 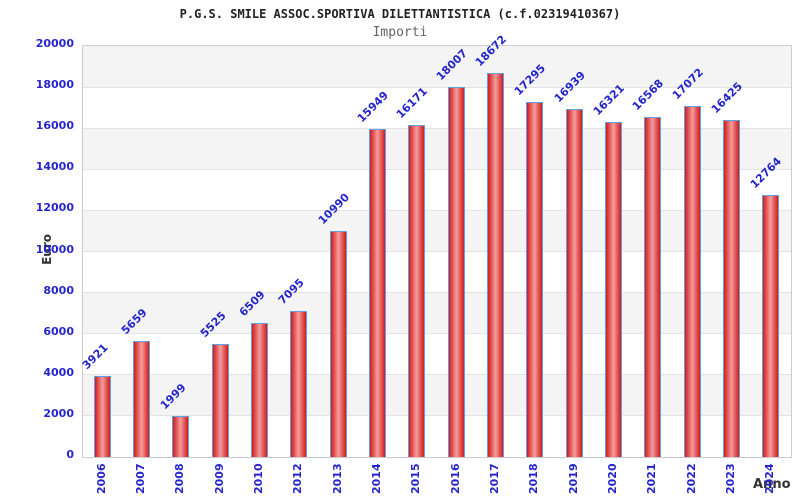 What do you see at coordinates (58, 331) in the screenshot?
I see `y-tick-label: 6000` at bounding box center [58, 331].